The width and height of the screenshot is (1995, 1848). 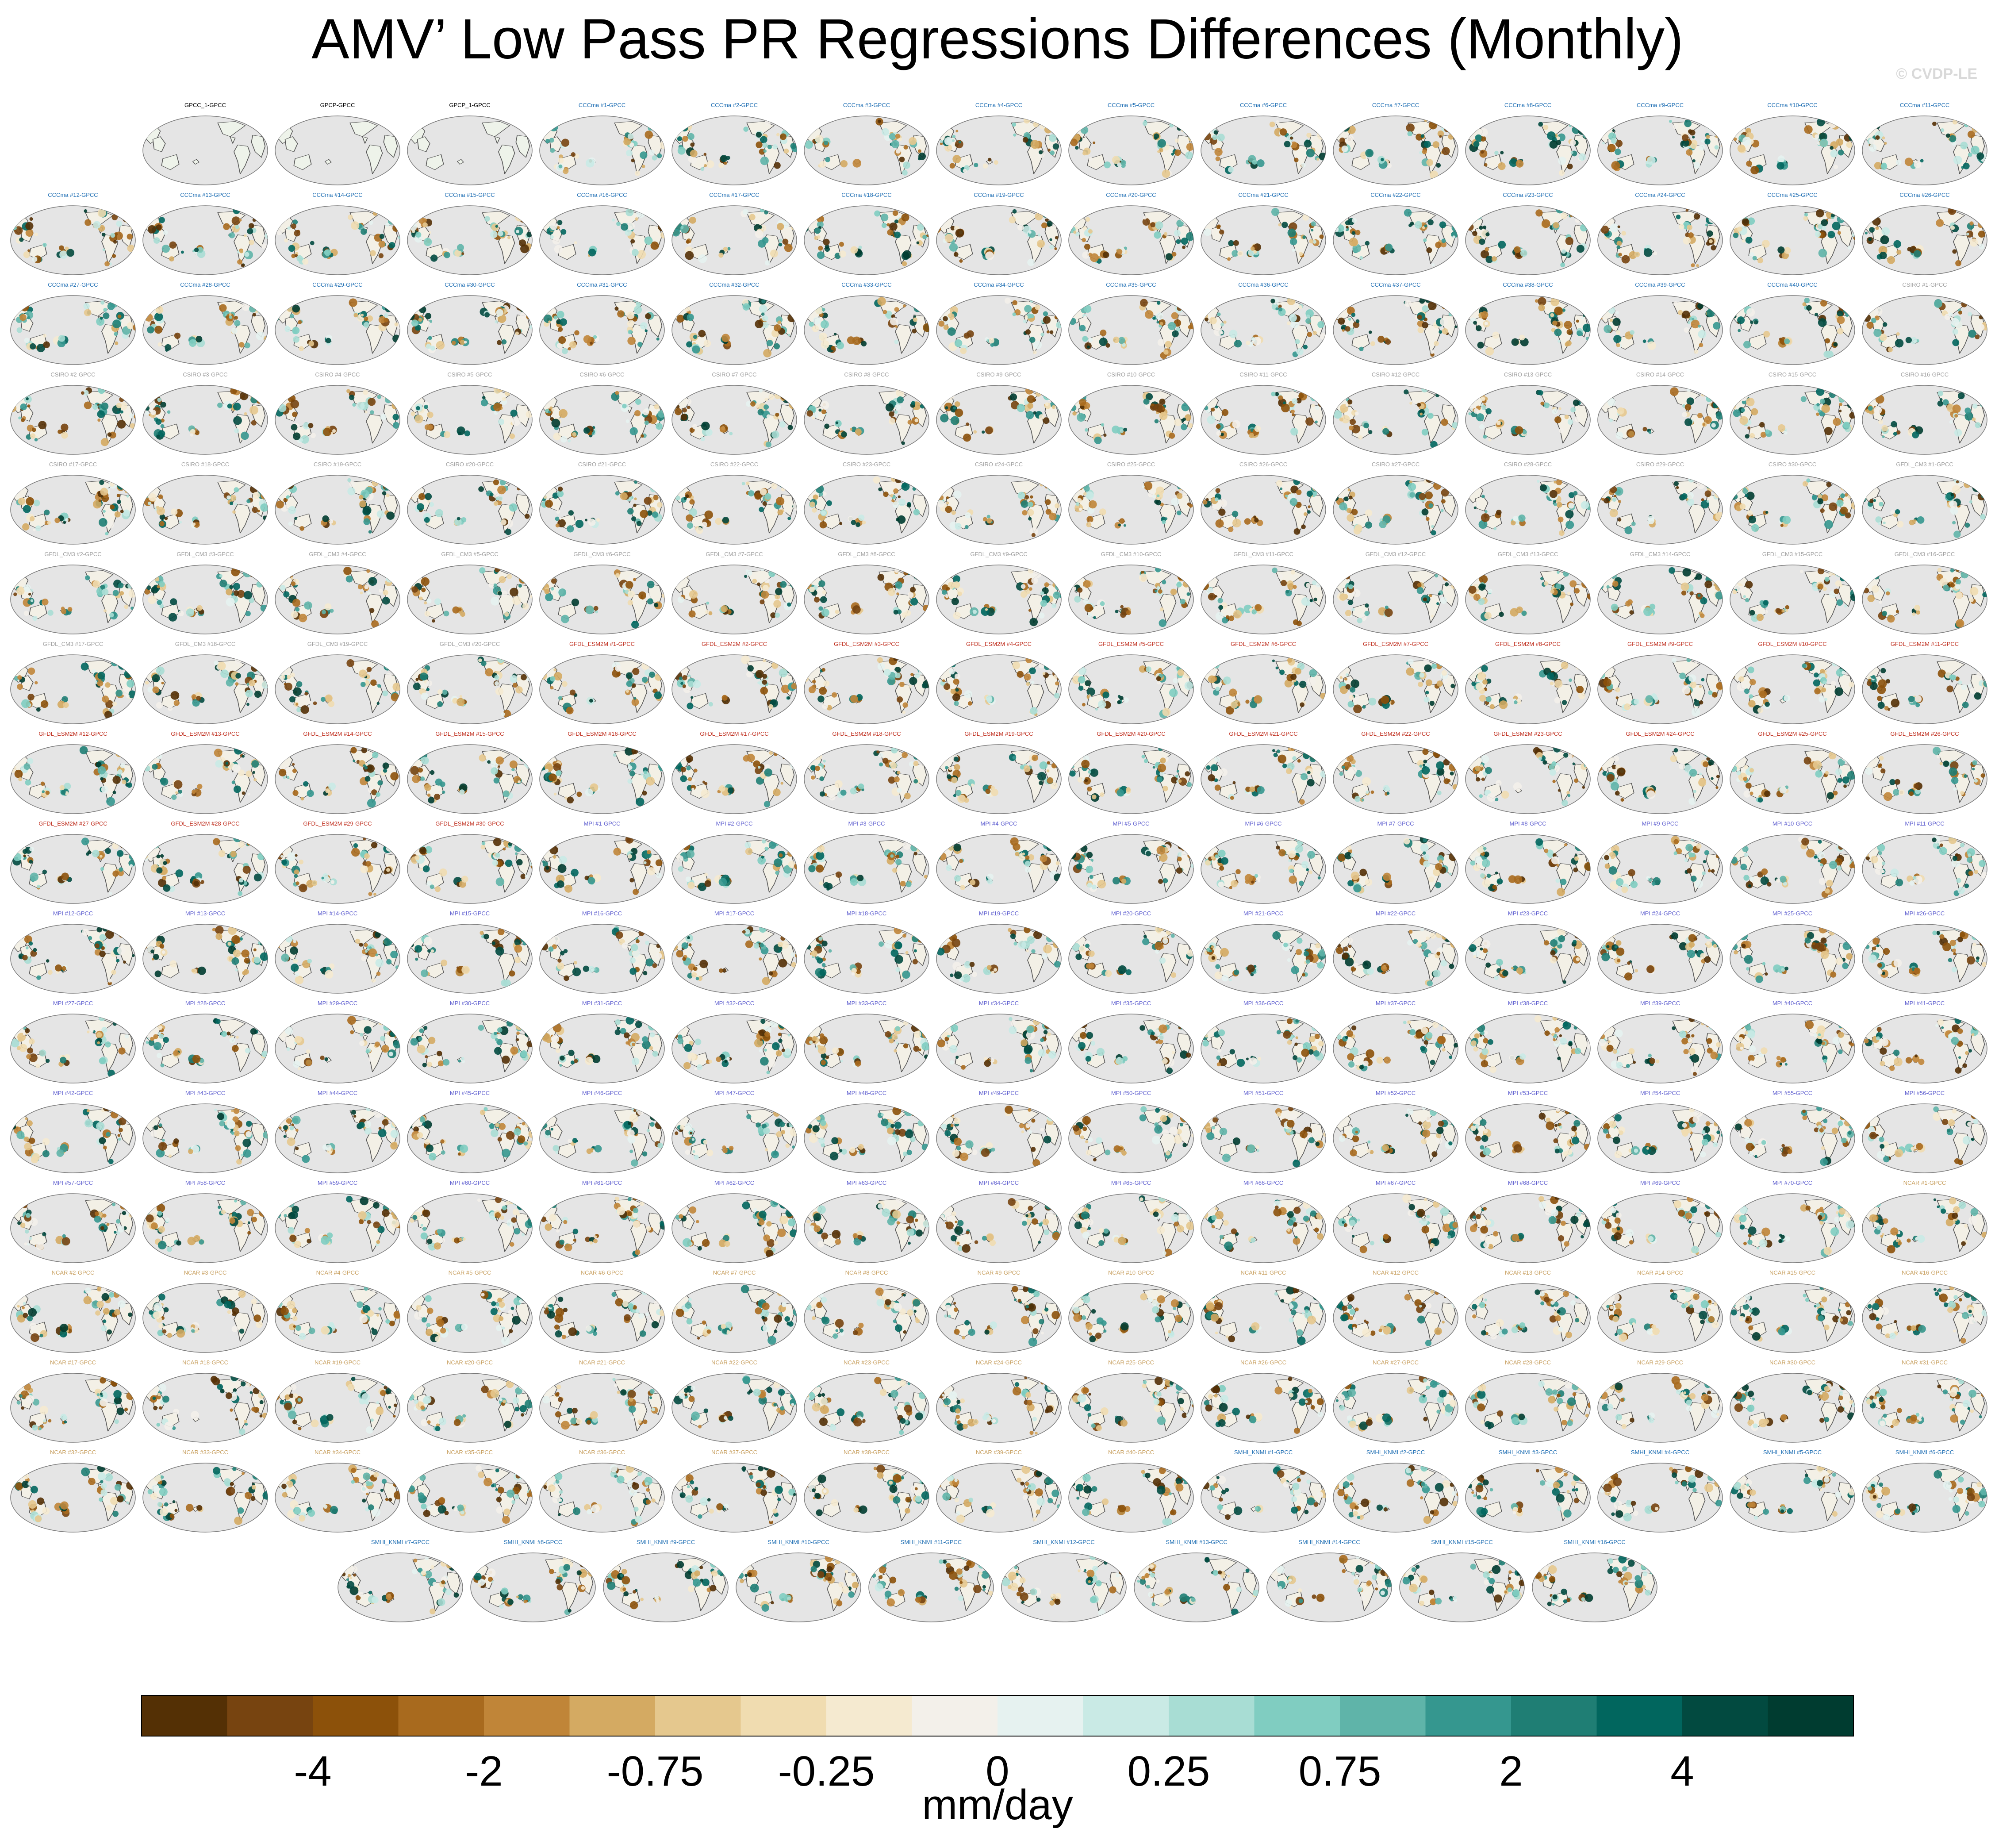 I want to click on map-panel: NCAR #37-GPCC, so click(x=734, y=1491).